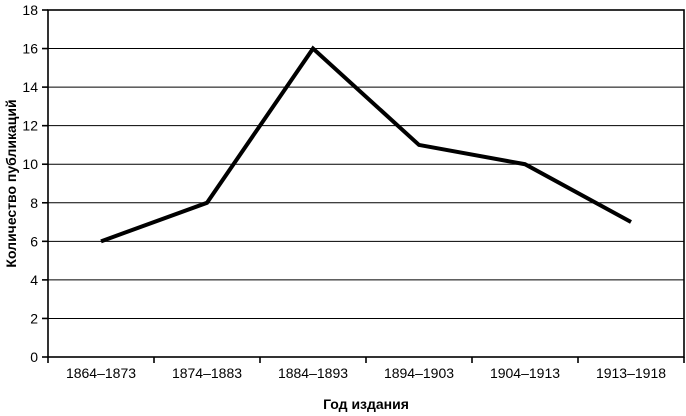 This screenshot has width=686, height=416. I want to click on y-tick-label: 6, so click(34, 241).